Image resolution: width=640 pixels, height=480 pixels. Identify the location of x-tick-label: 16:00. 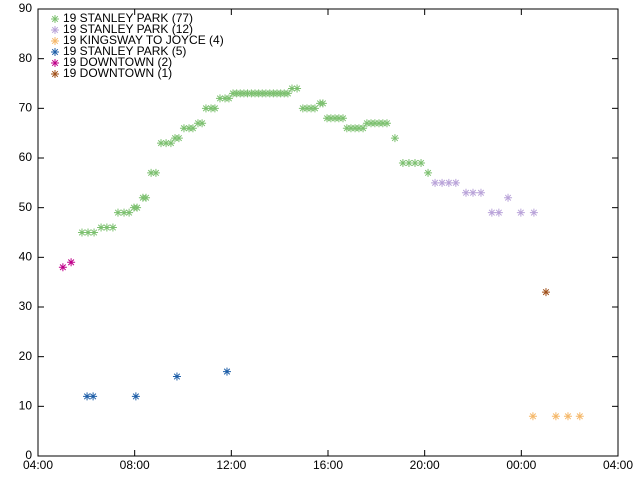
(328, 465).